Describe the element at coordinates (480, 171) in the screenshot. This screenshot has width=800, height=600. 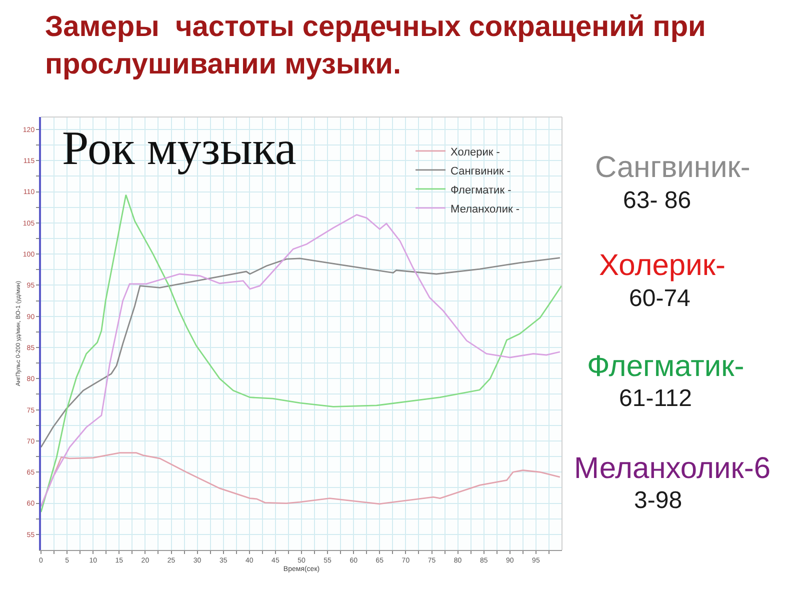
I see `legend-label: Сангвиник -` at that location.